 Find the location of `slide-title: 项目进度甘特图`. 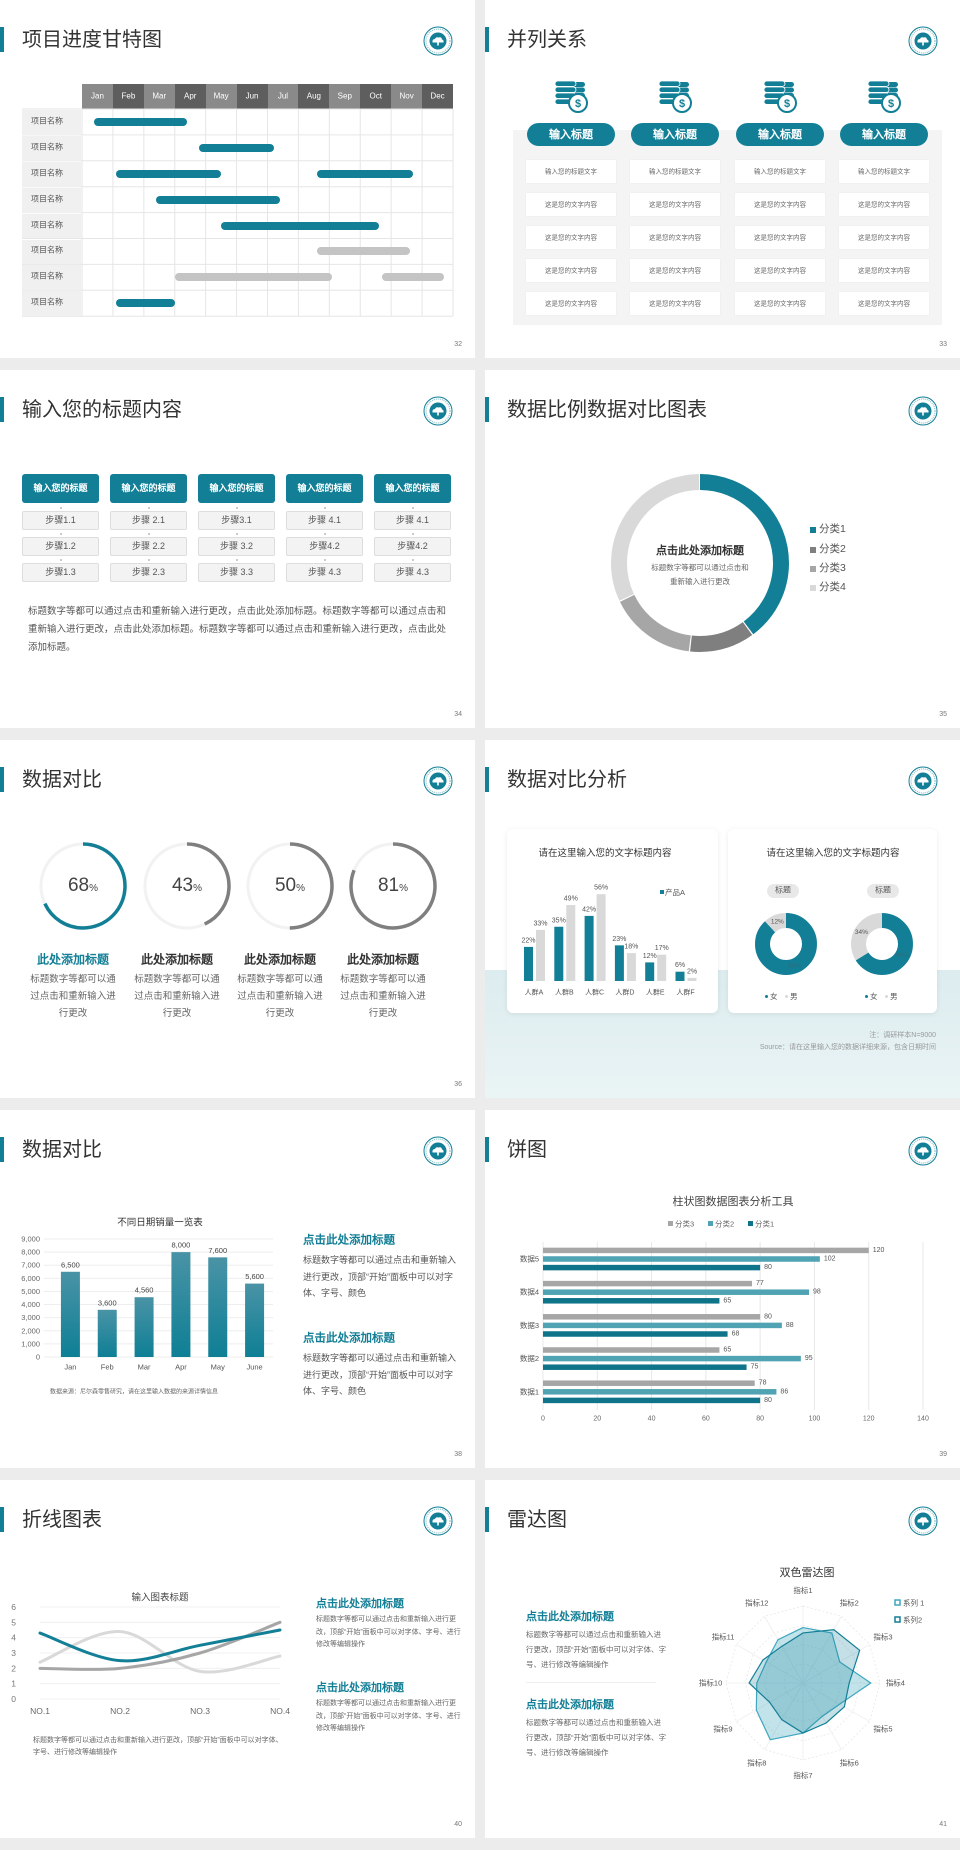

slide-title: 项目进度甘特图 is located at coordinates (92, 40).